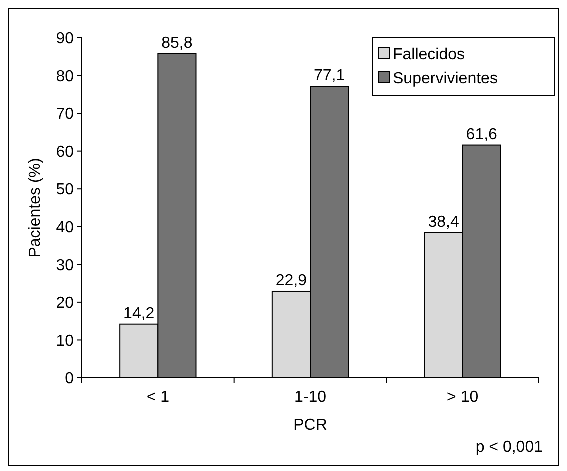  Describe the element at coordinates (330, 76) in the screenshot. I see `data-label: 77,1` at that location.